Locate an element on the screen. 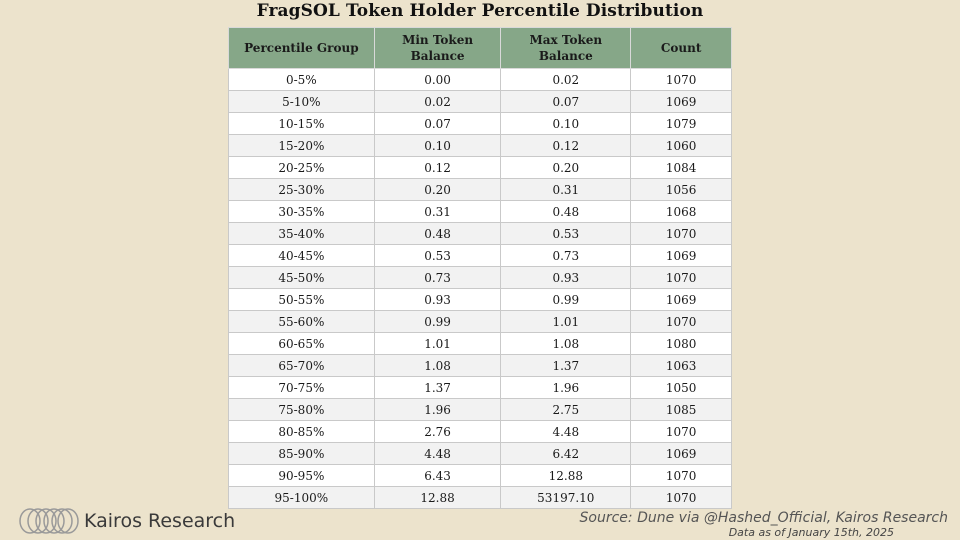  cell-max-token-balance: 0.53 is located at coordinates (566, 233).